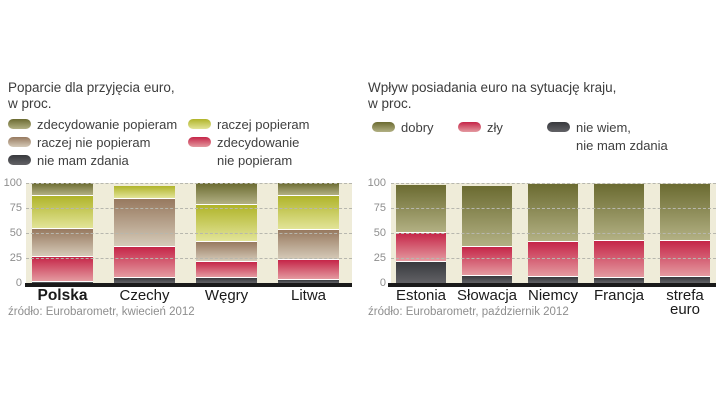 This screenshot has width=720, height=405. Describe the element at coordinates (107, 124) in the screenshot. I see `legend-label: zdecydowanie popieram` at that location.